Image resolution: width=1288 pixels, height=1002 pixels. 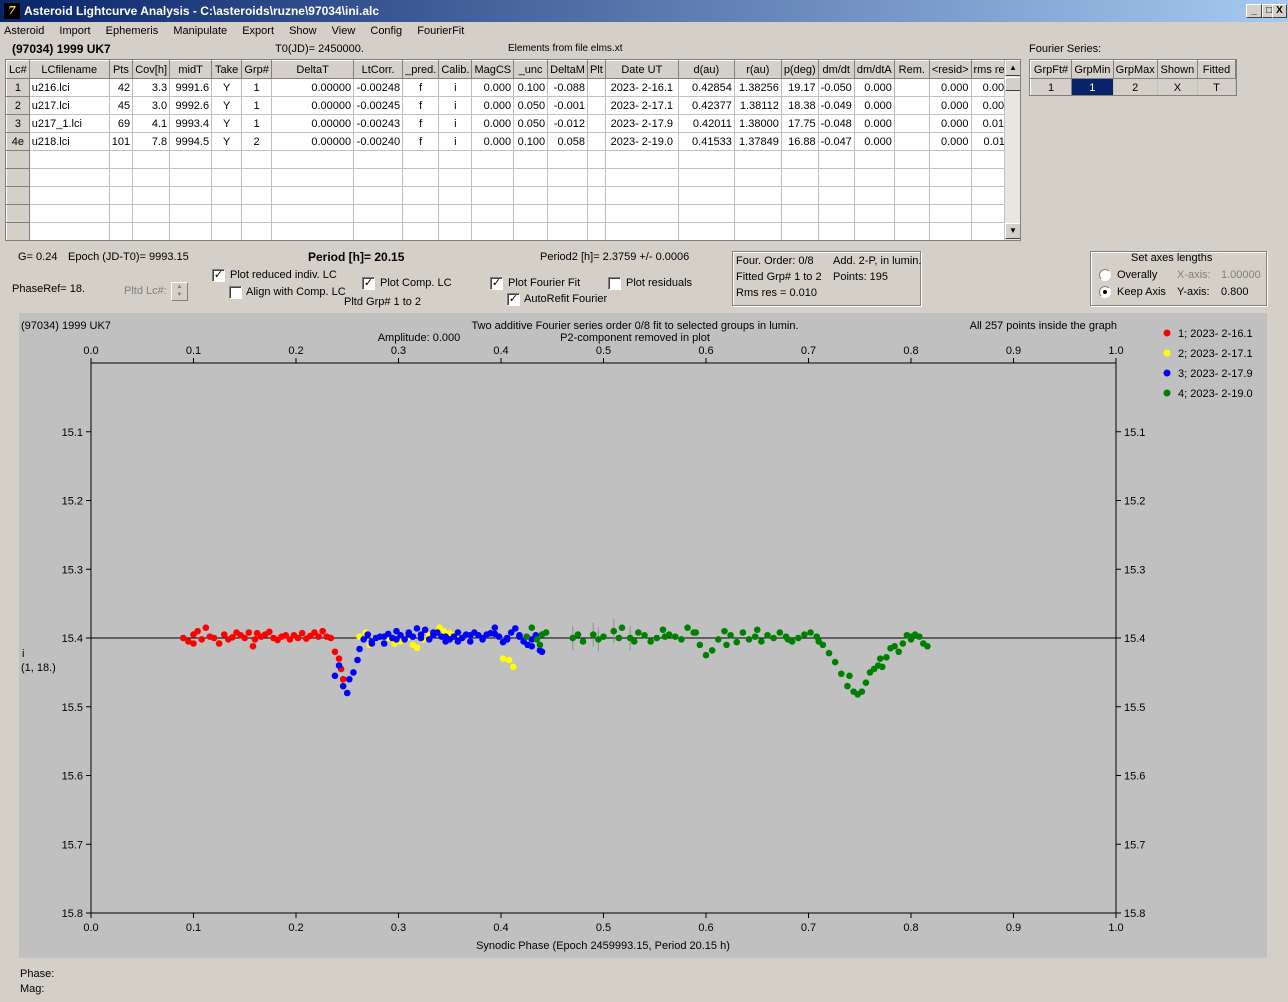 What do you see at coordinates (121, 105) in the screenshot?
I see `table-cell: 45` at bounding box center [121, 105].